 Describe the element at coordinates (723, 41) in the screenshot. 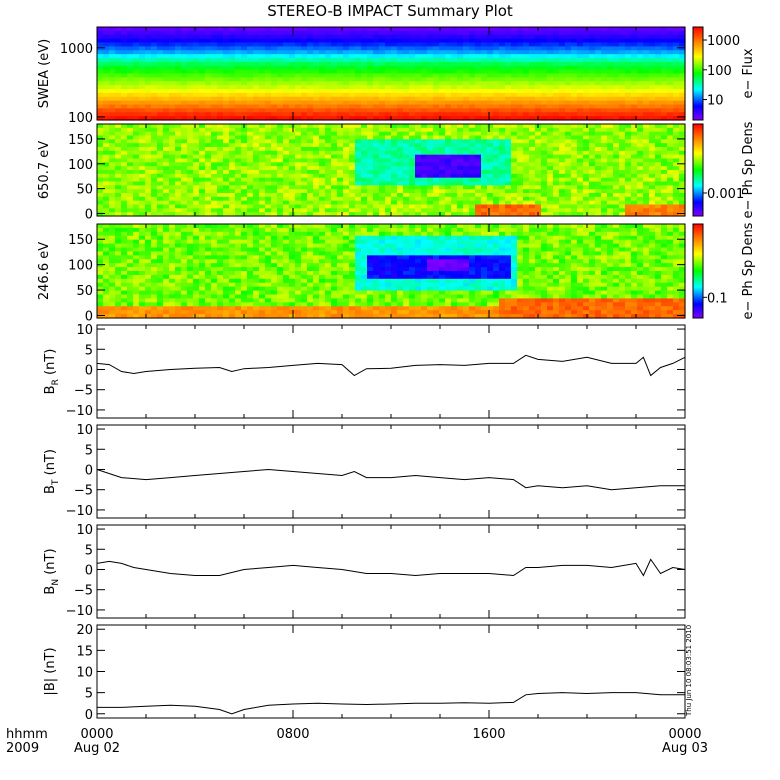

I see `colorbar-0-tick-0: 1000` at that location.